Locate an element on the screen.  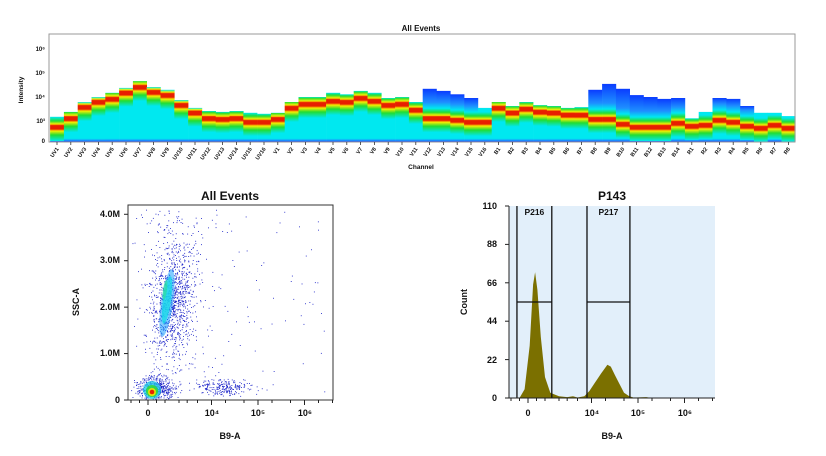
y-tick-label: 3.0M is located at coordinates (110, 260).